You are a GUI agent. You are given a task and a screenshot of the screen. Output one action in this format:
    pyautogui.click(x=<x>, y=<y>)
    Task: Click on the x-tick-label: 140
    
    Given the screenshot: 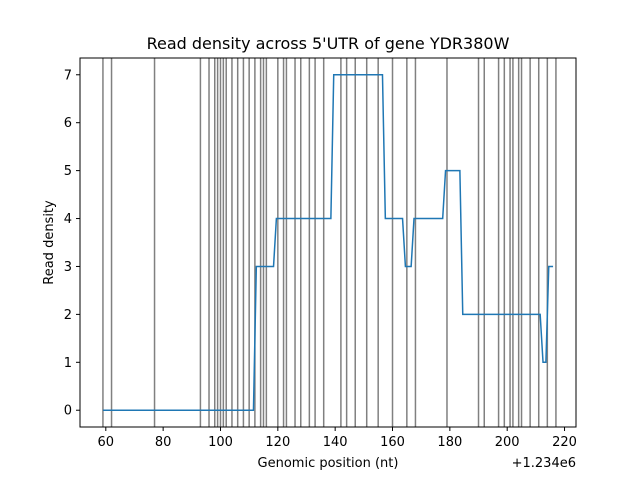 What is the action you would take?
    pyautogui.click(x=335, y=442)
    